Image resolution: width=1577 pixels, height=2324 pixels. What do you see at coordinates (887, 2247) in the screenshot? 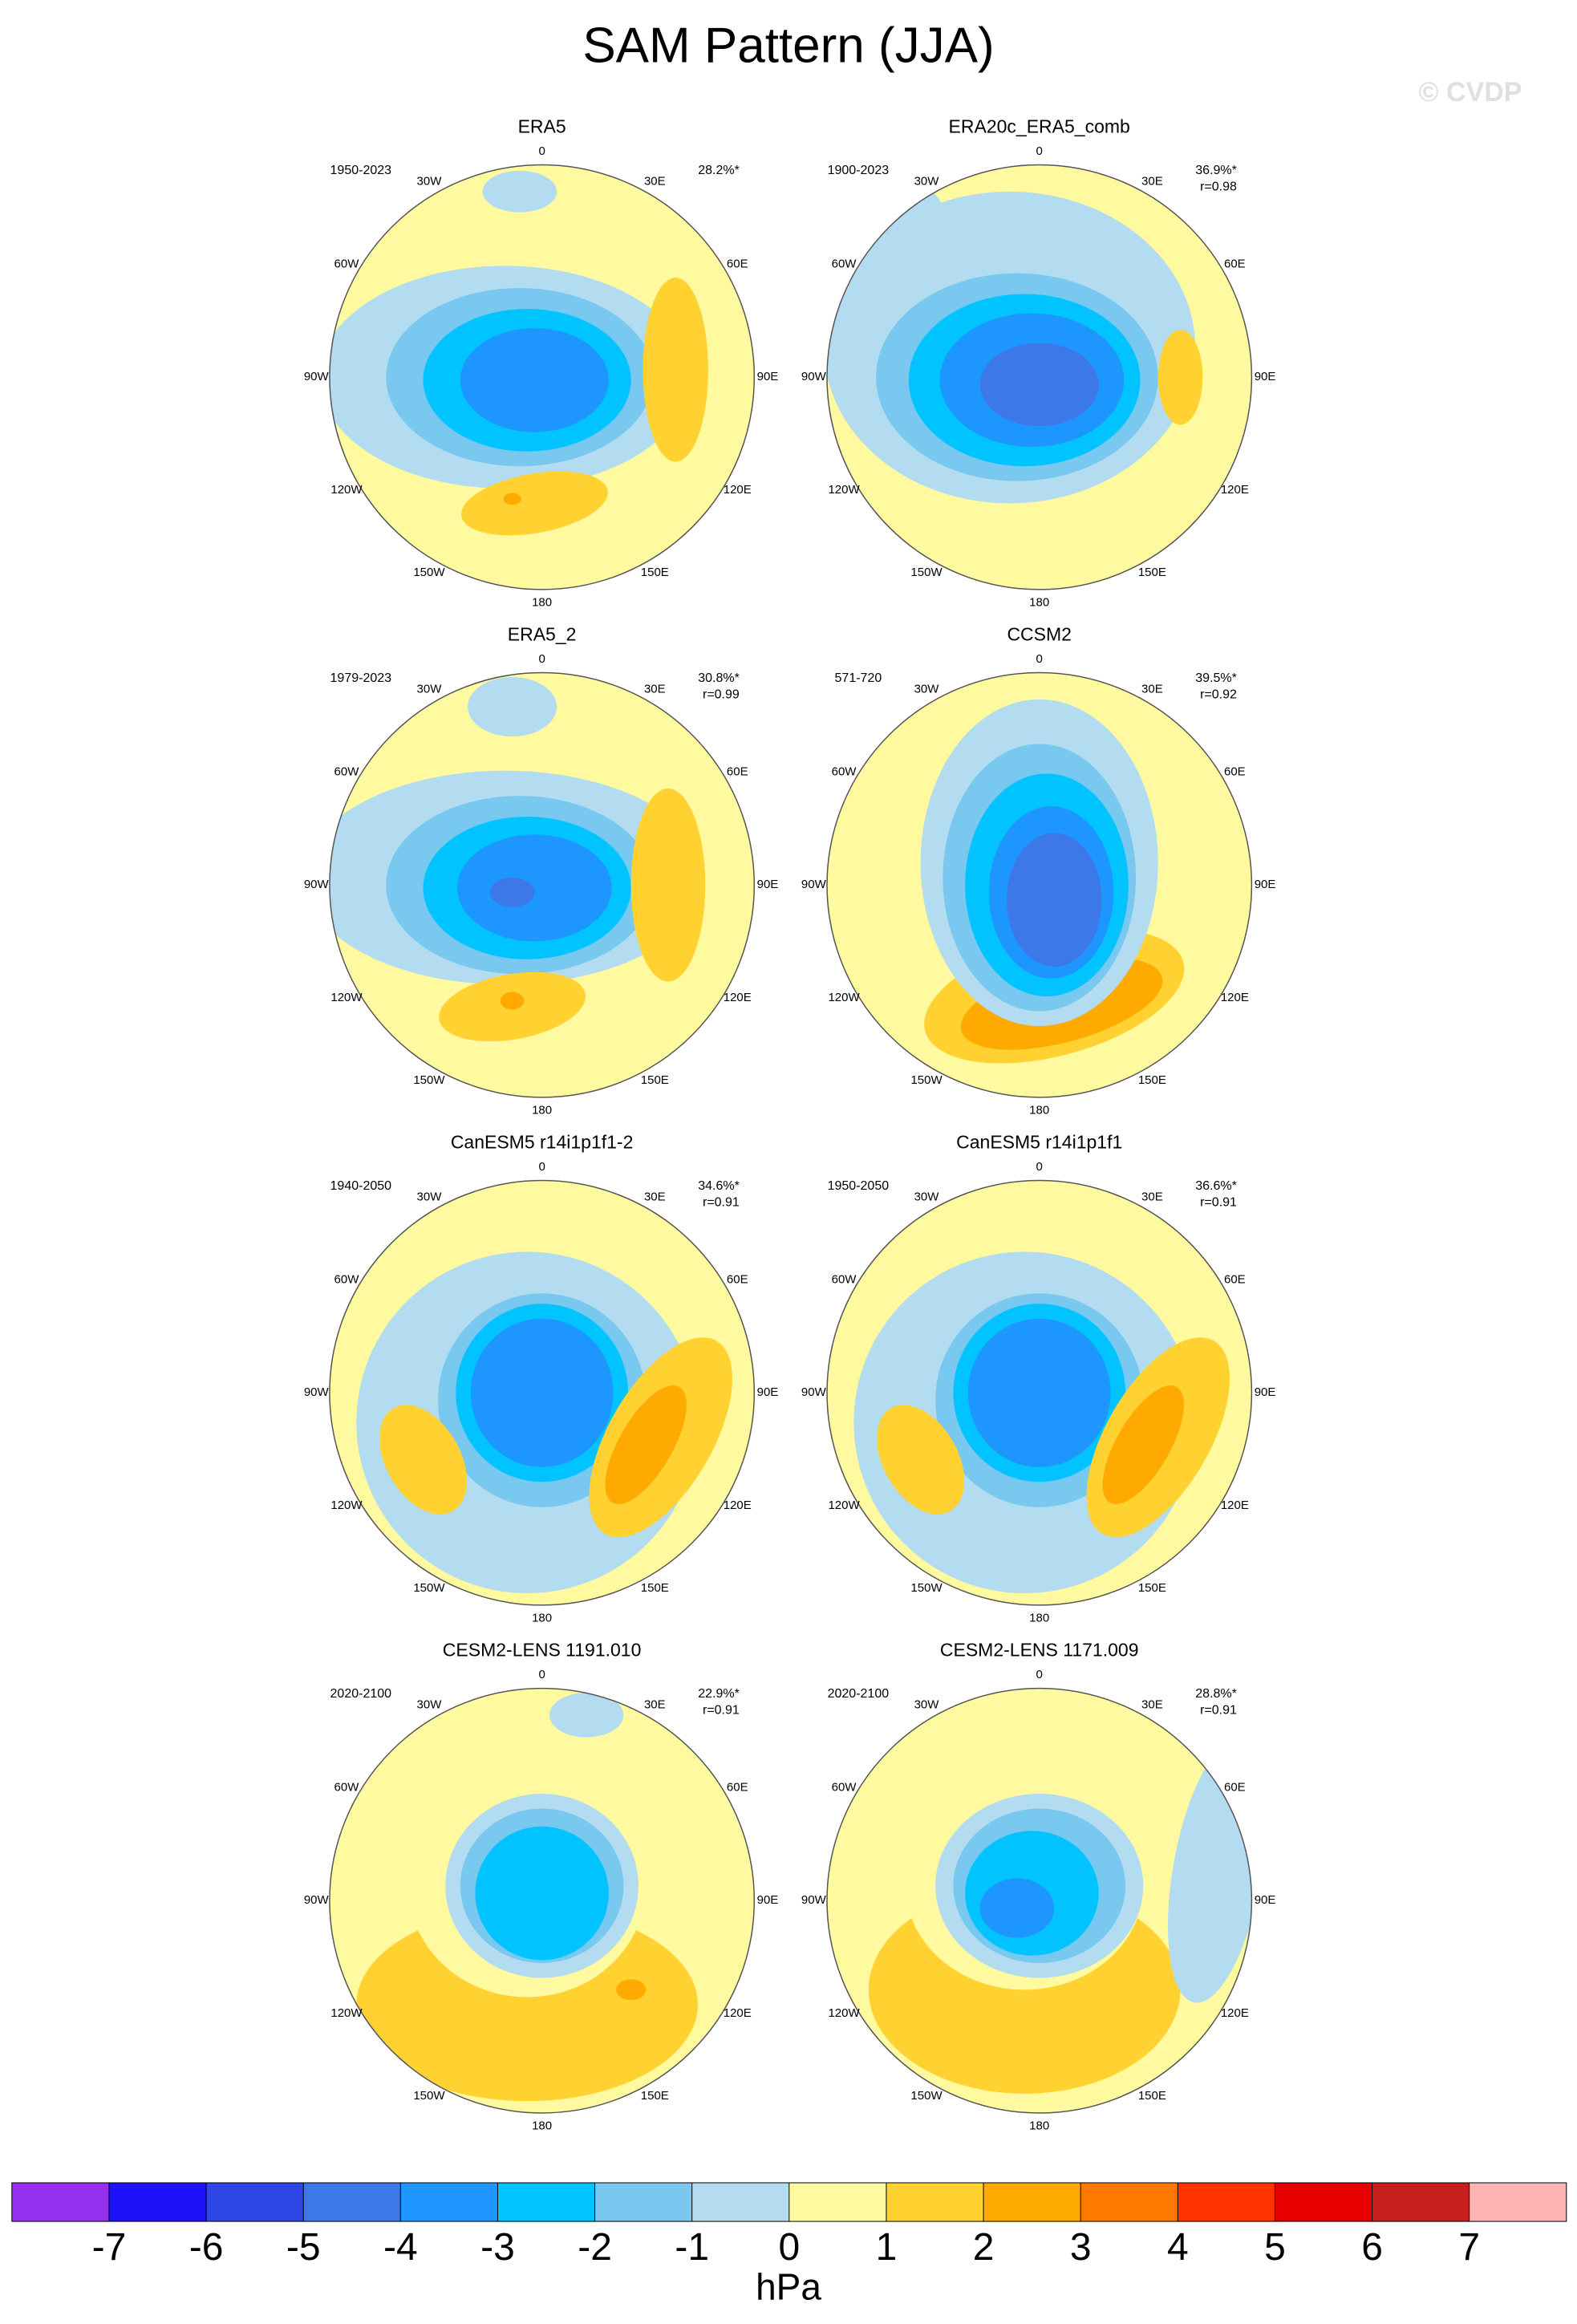
I see `colorbar-label: 1` at bounding box center [887, 2247].